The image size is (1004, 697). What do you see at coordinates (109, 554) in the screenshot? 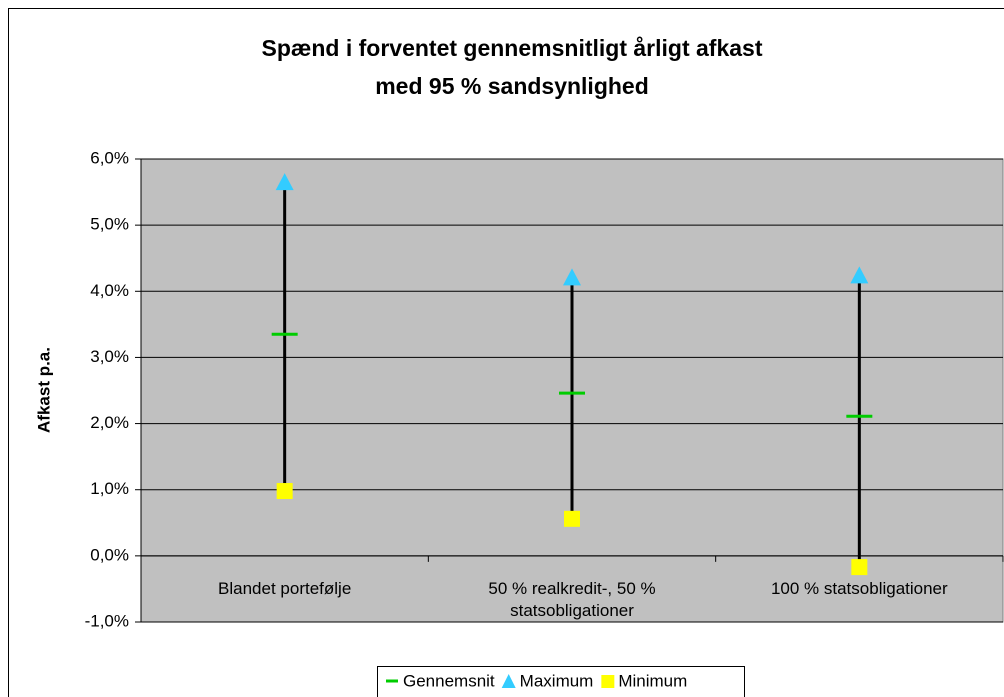
I see `y-tick-label: 0,0%` at bounding box center [109, 554].